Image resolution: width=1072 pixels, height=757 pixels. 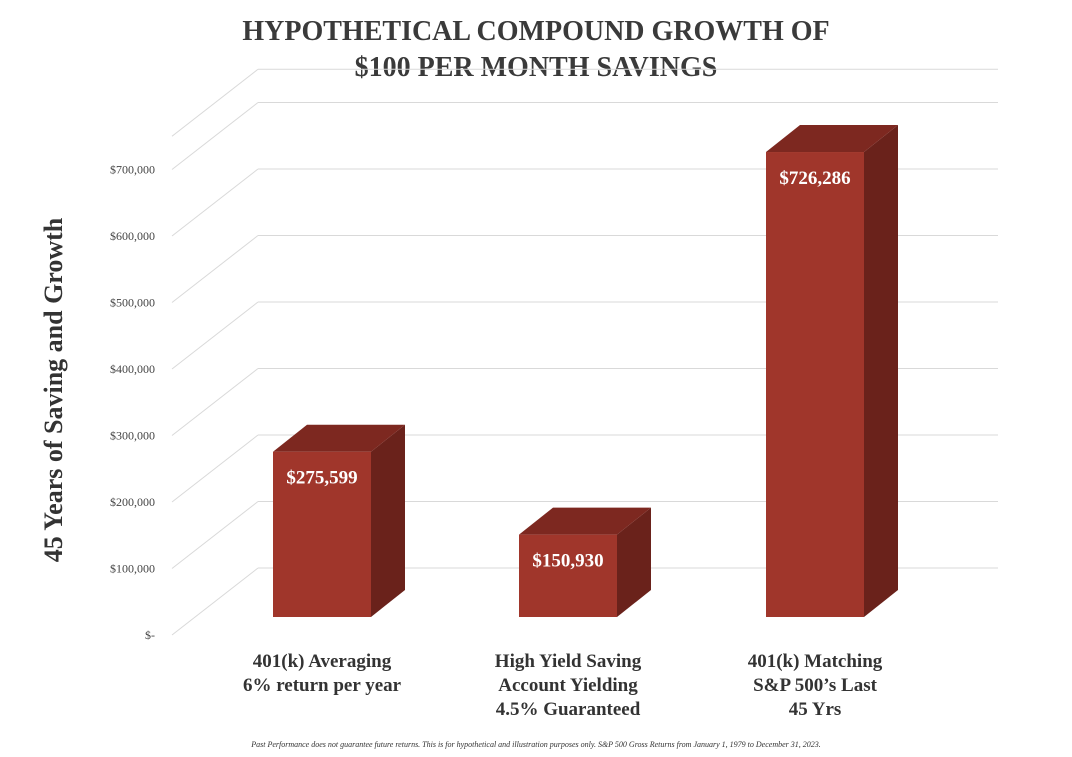 What do you see at coordinates (322, 661) in the screenshot?
I see `x-category-label: 401(k) Averaging` at bounding box center [322, 661].